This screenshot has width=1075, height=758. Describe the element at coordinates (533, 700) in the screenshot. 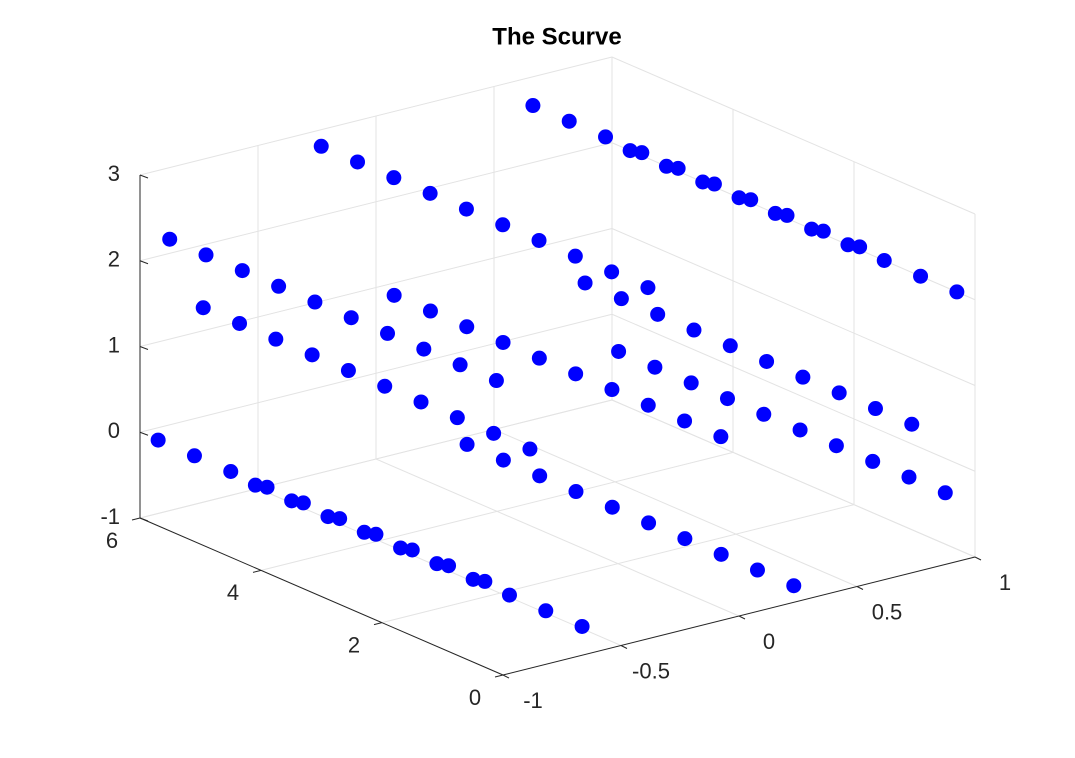

I see `x-tick-label: -1` at that location.